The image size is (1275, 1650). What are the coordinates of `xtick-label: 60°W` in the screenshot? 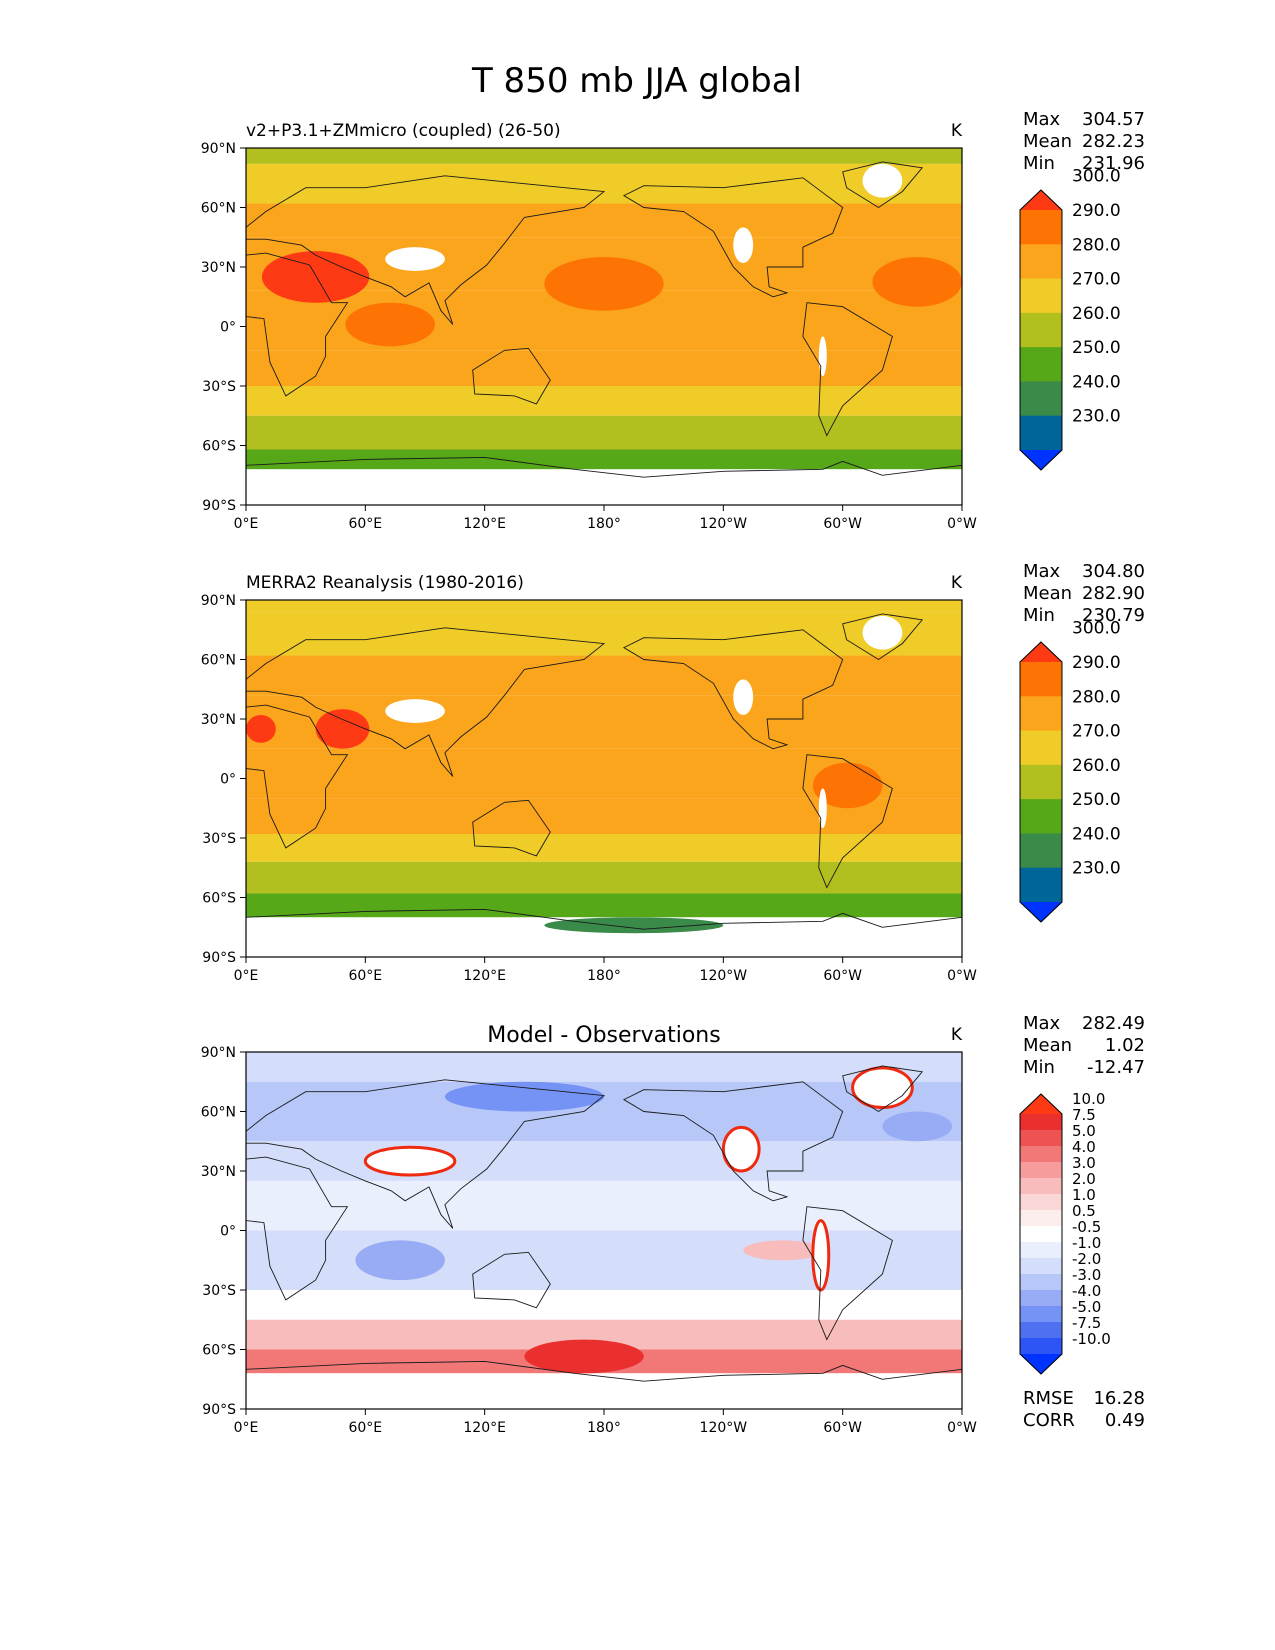 It's located at (842, 524).